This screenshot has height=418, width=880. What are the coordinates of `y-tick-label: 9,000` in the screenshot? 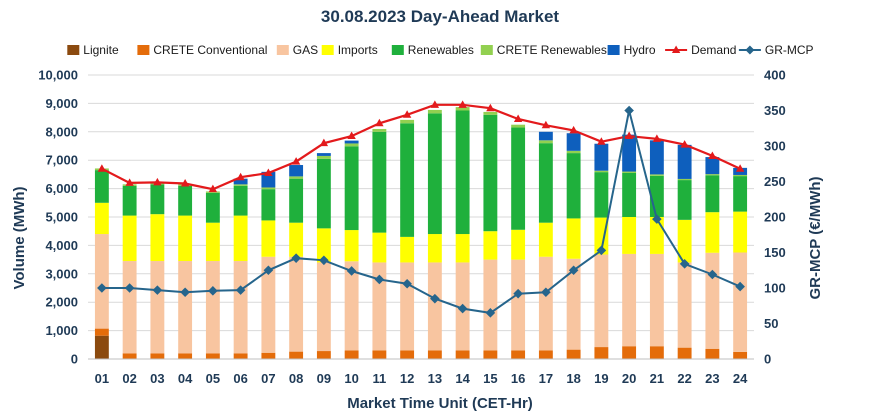 It's located at (61, 103).